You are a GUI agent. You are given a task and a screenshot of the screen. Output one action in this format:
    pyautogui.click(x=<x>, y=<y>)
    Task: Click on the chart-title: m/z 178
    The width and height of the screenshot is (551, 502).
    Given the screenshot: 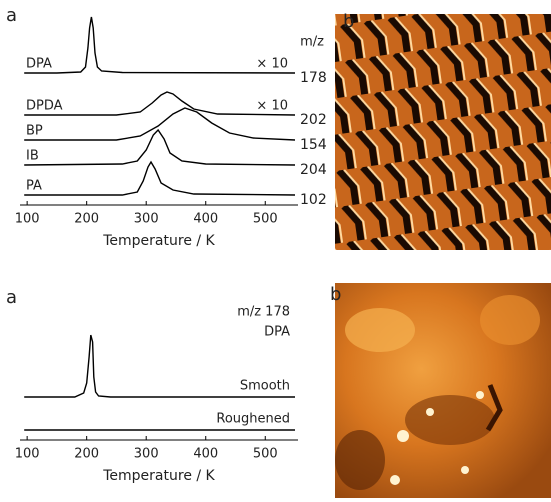 What is the action you would take?
    pyautogui.click(x=263, y=312)
    